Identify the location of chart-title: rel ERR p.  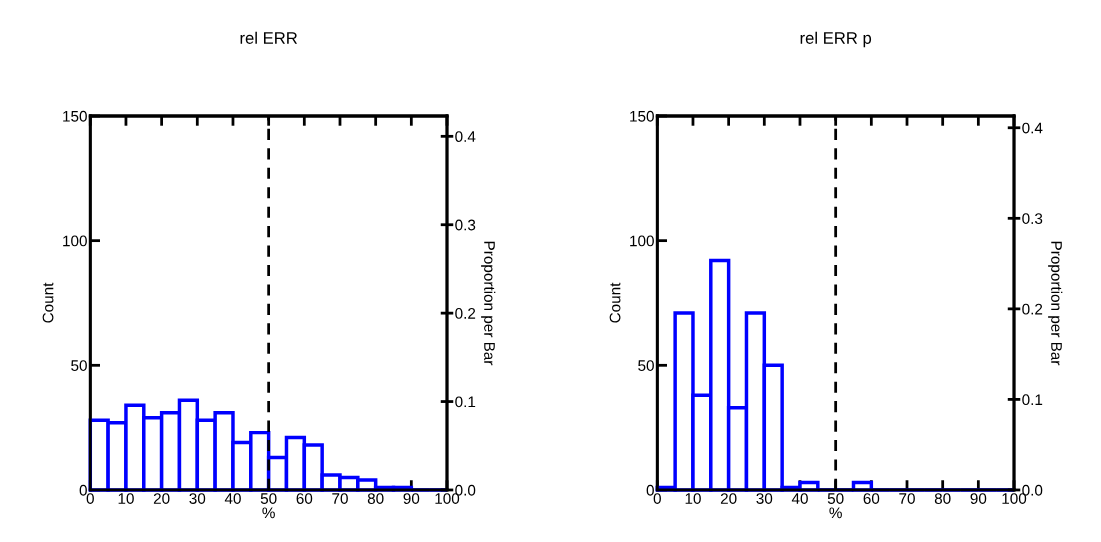
(836, 39).